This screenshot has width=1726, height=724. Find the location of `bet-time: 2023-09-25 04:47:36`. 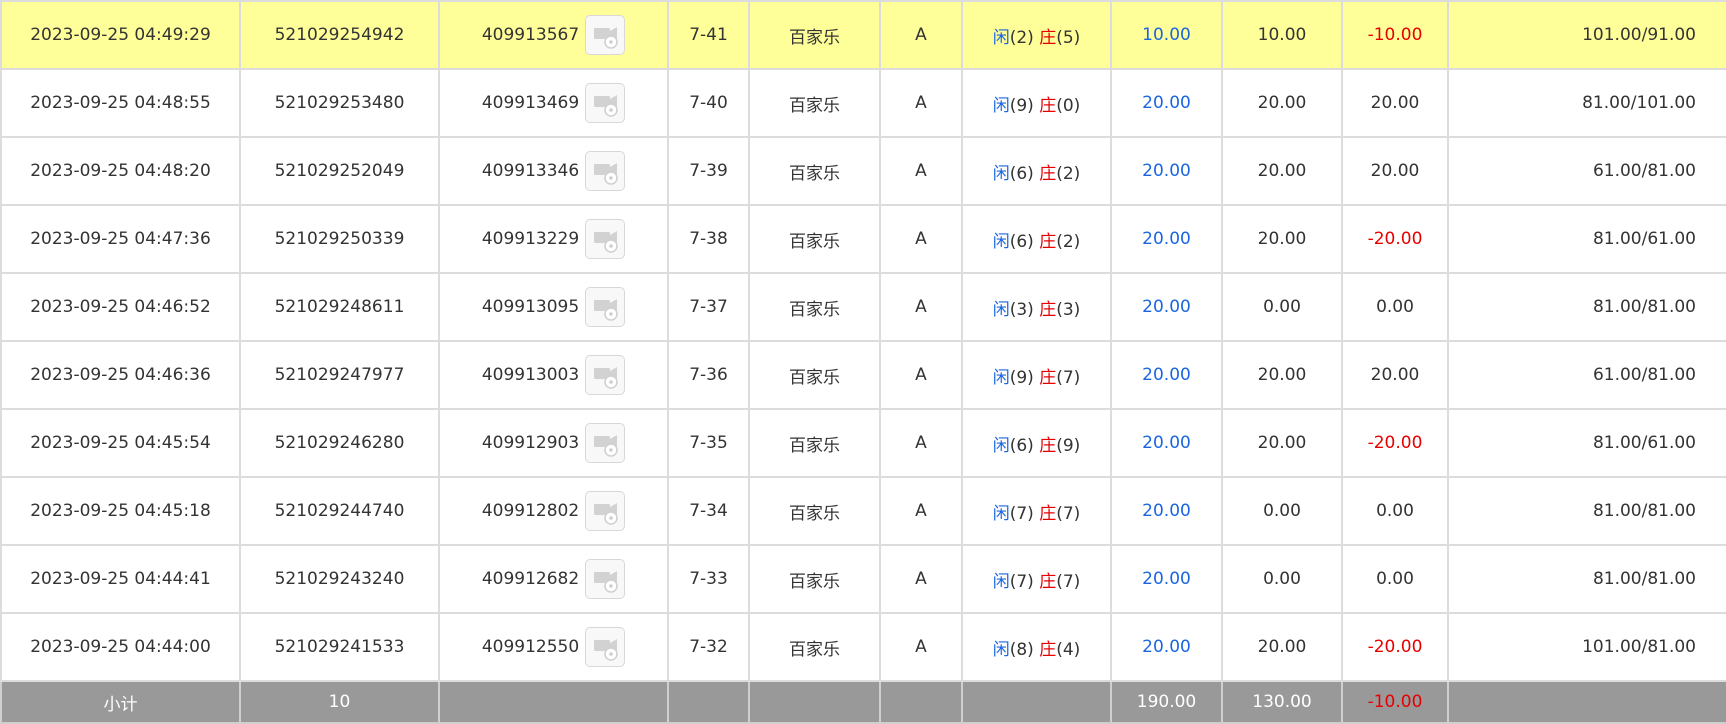

bet-time: 2023-09-25 04:47:36 is located at coordinates (120, 239).